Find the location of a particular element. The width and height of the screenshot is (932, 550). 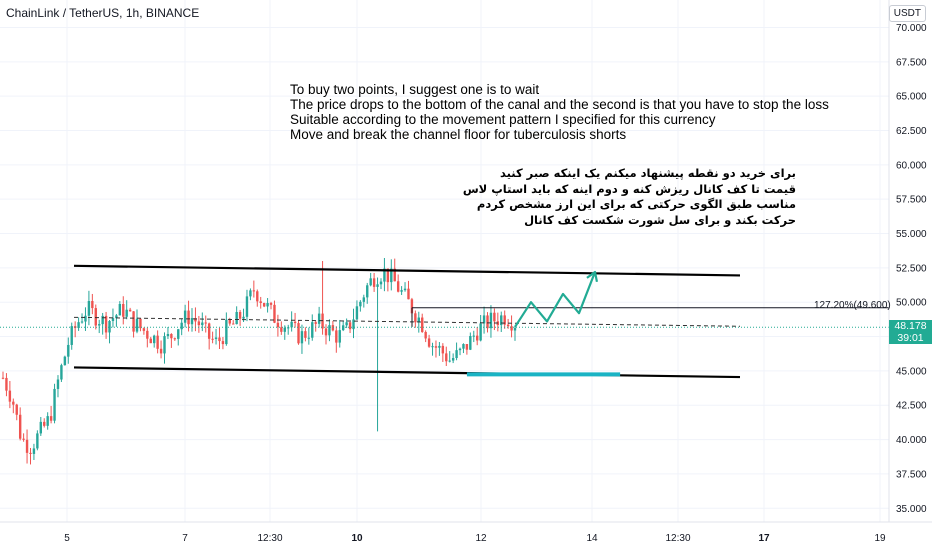

y-tick-label: 60.000 is located at coordinates (911, 165).